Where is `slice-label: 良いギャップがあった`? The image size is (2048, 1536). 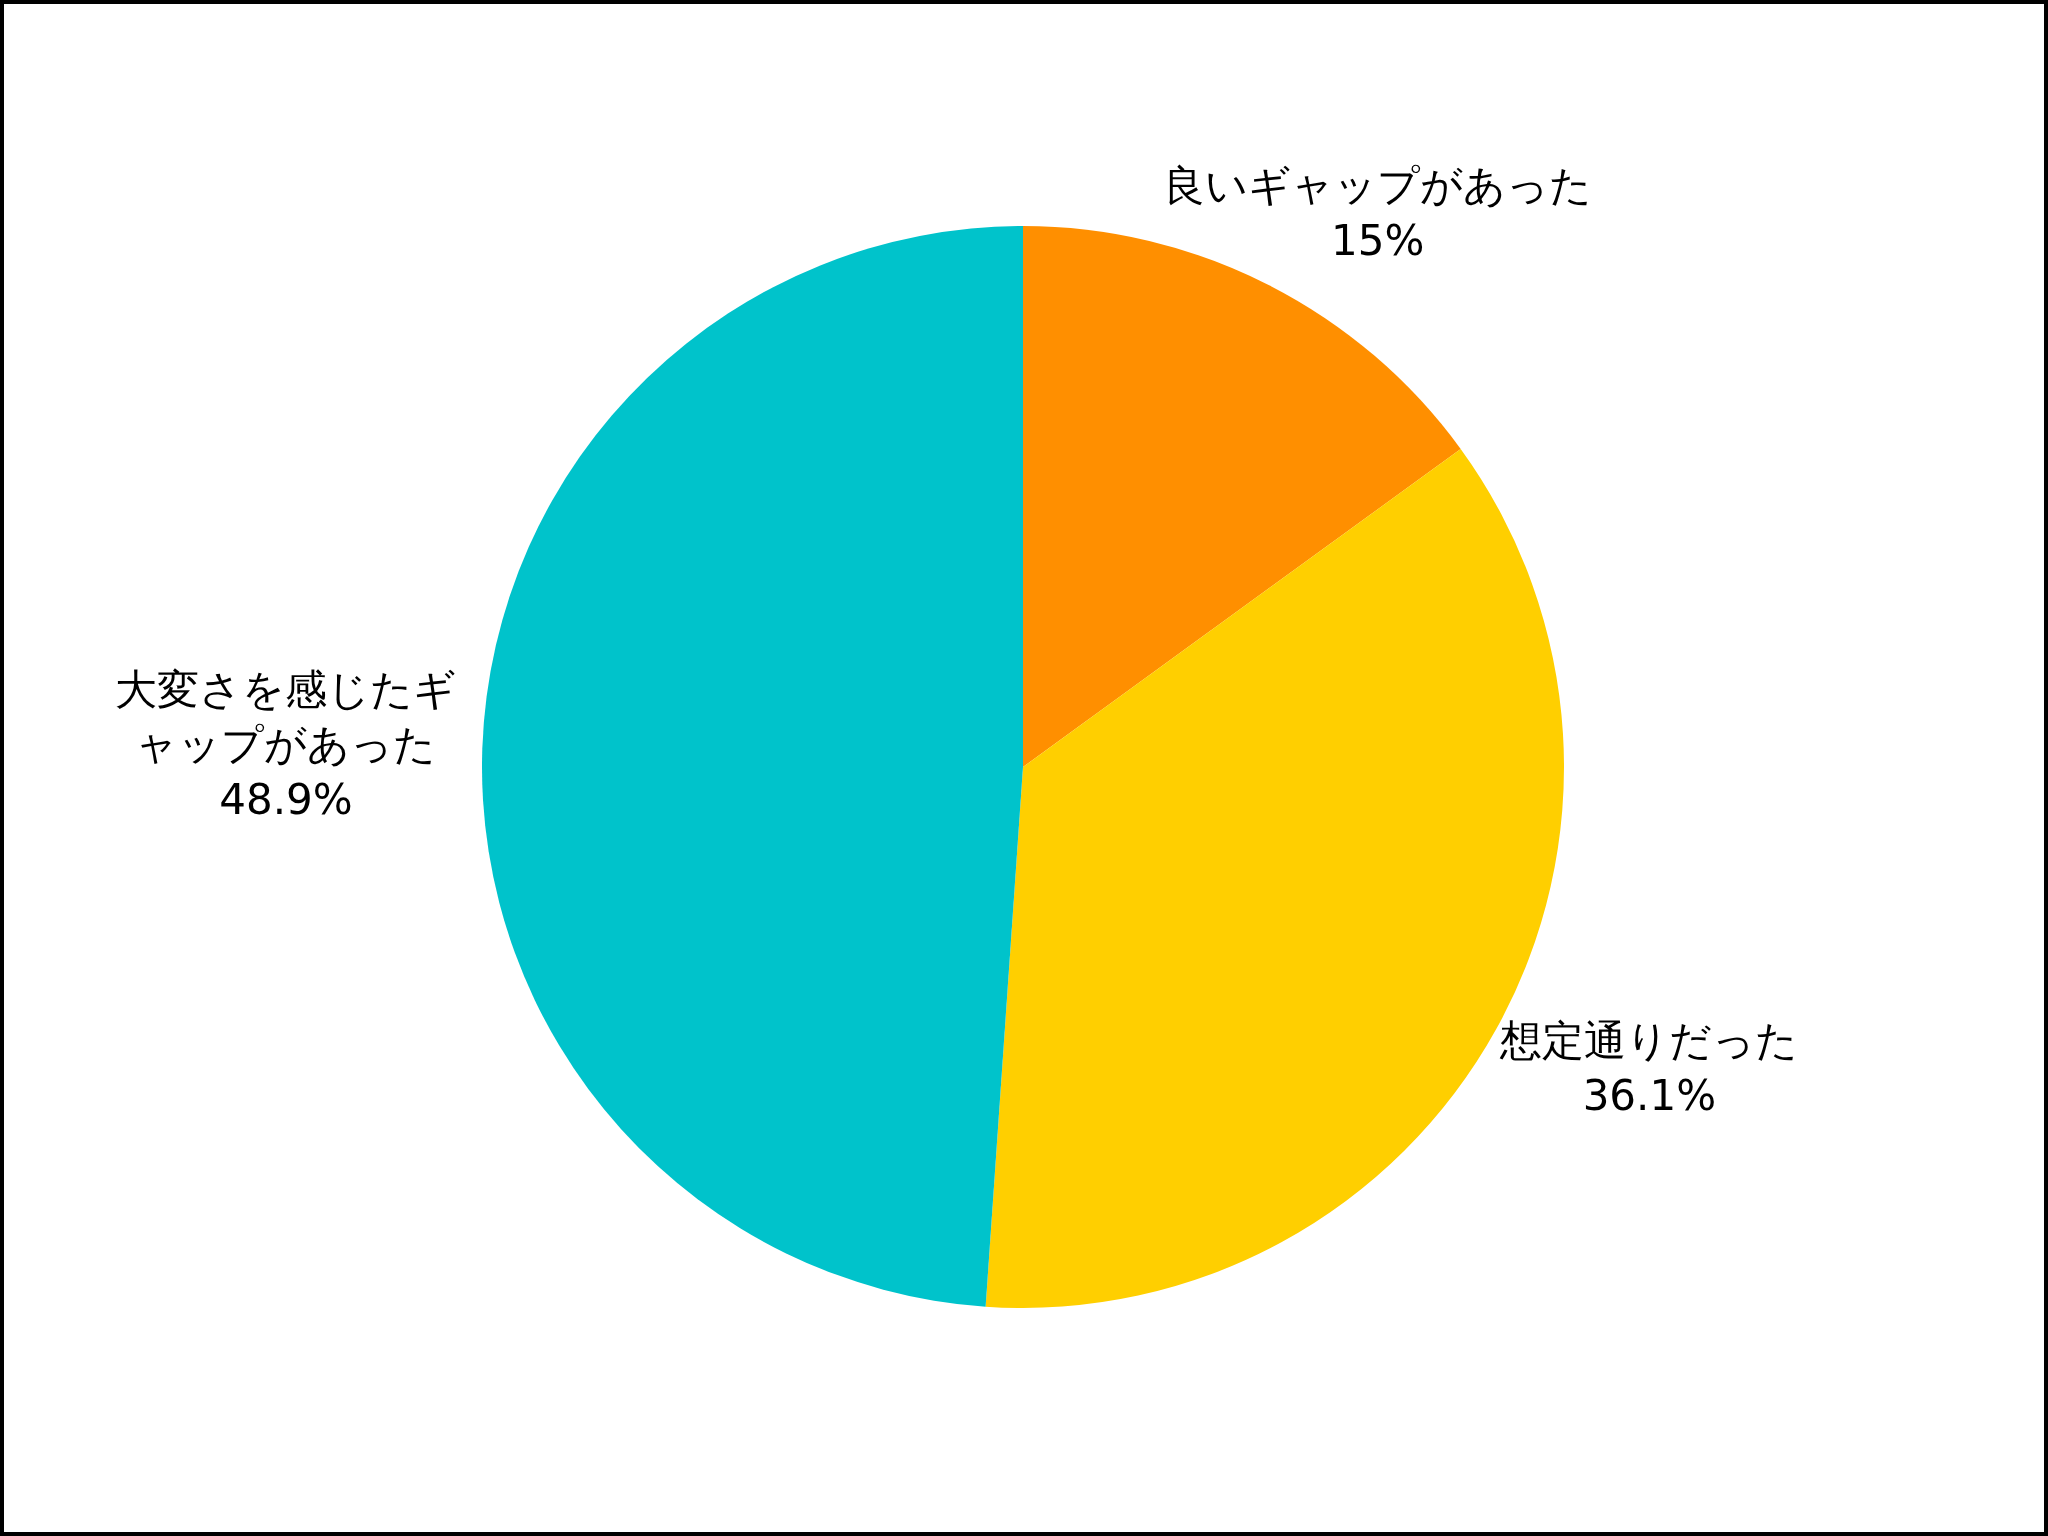 slice-label: 良いギャップがあった is located at coordinates (1378, 185).